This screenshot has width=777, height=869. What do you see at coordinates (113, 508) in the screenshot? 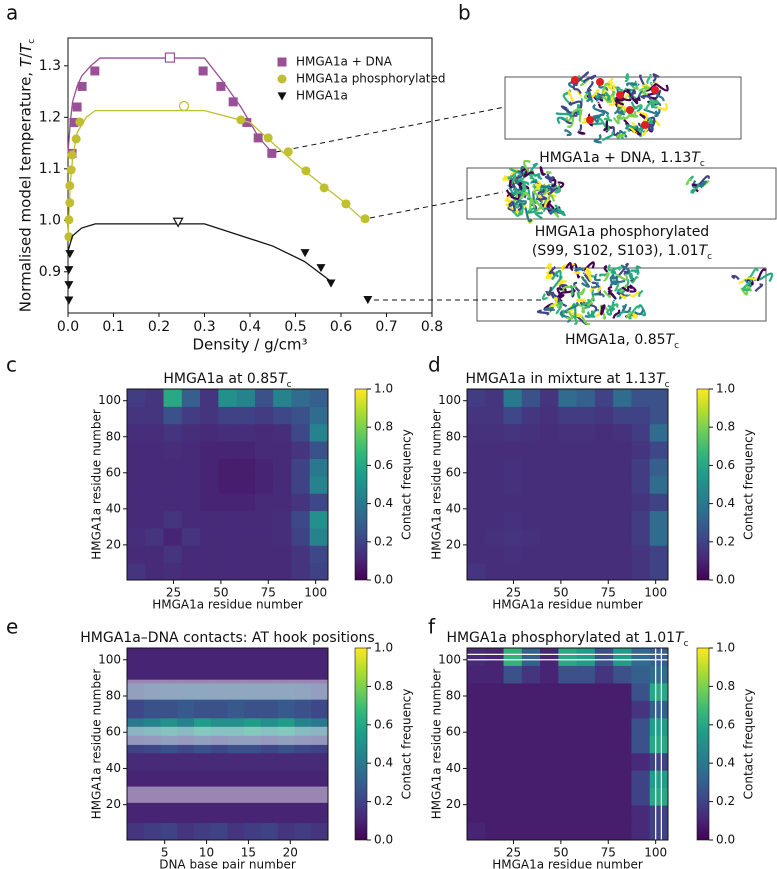
I see `y-tick-label: 40` at bounding box center [113, 508].